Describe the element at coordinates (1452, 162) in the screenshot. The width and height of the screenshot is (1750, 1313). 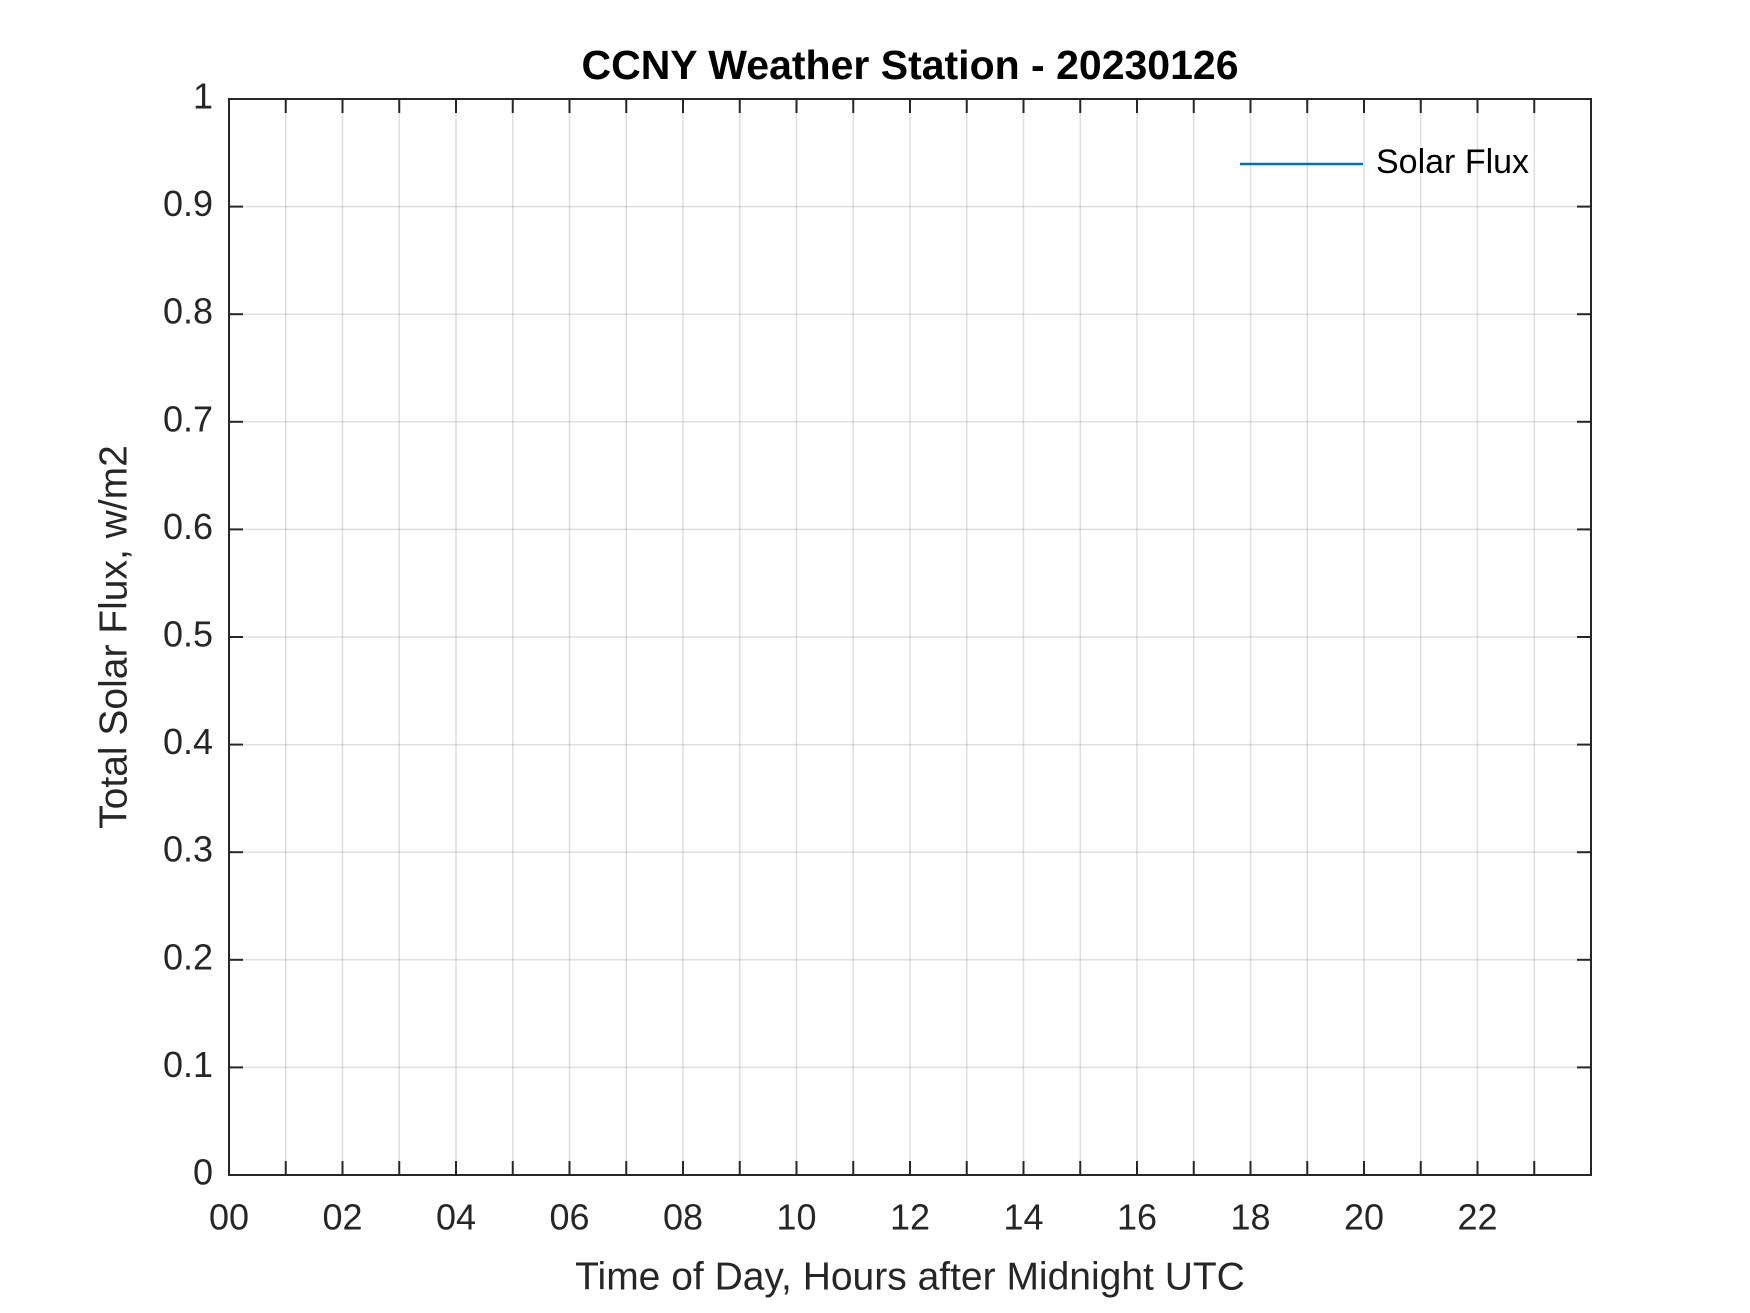
I see `legend-label: Solar Flux` at that location.